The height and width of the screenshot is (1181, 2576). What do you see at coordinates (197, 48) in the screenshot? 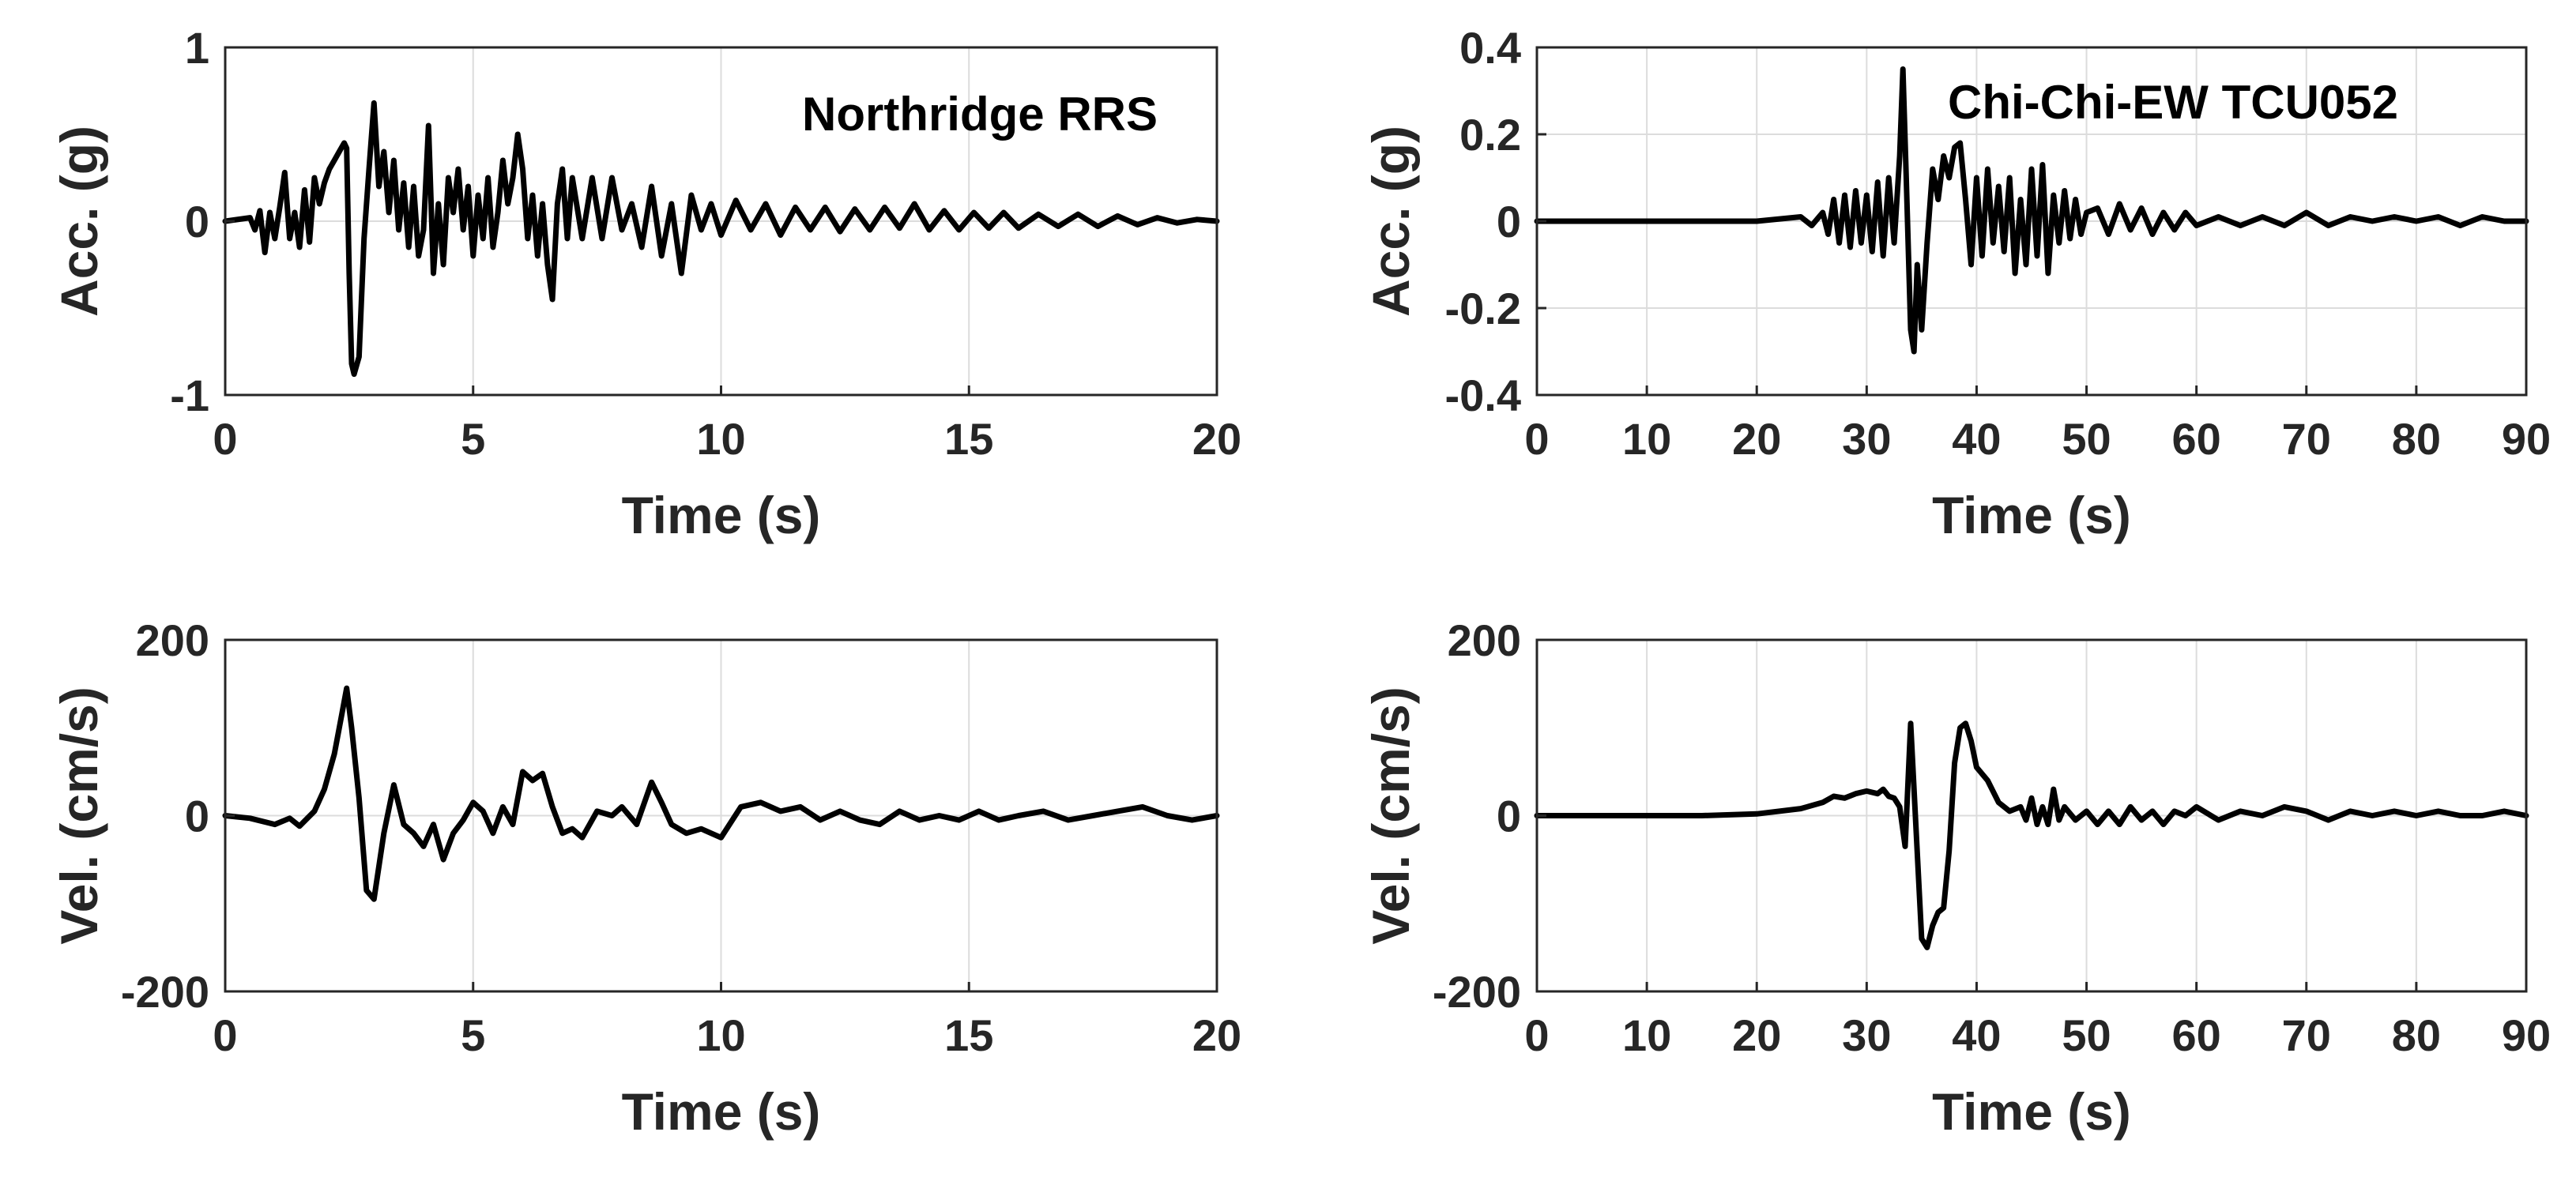
I see `y-tick-label: 1` at bounding box center [197, 48].